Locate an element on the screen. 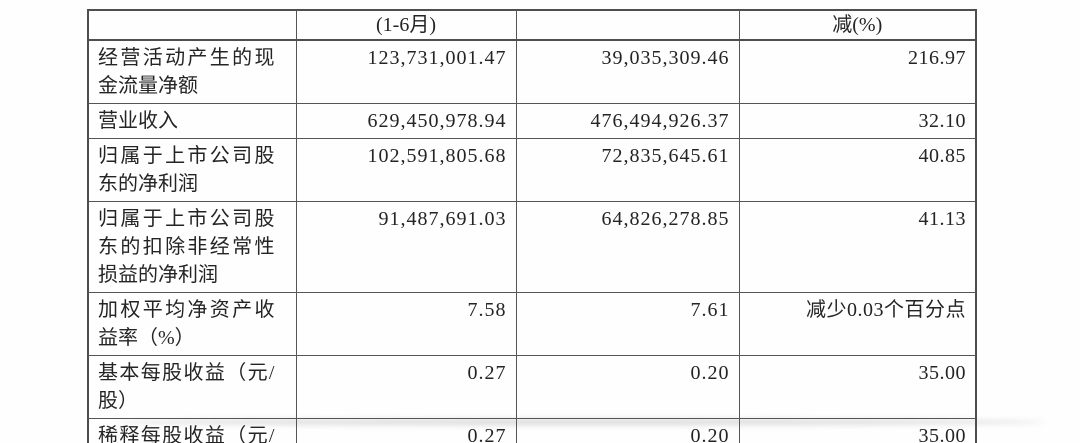 This screenshot has height=443, width=1080. table-row-operating-revenue: 营业收入 629,450,978.94 476,494,926.37 32.10 is located at coordinates (532, 121).